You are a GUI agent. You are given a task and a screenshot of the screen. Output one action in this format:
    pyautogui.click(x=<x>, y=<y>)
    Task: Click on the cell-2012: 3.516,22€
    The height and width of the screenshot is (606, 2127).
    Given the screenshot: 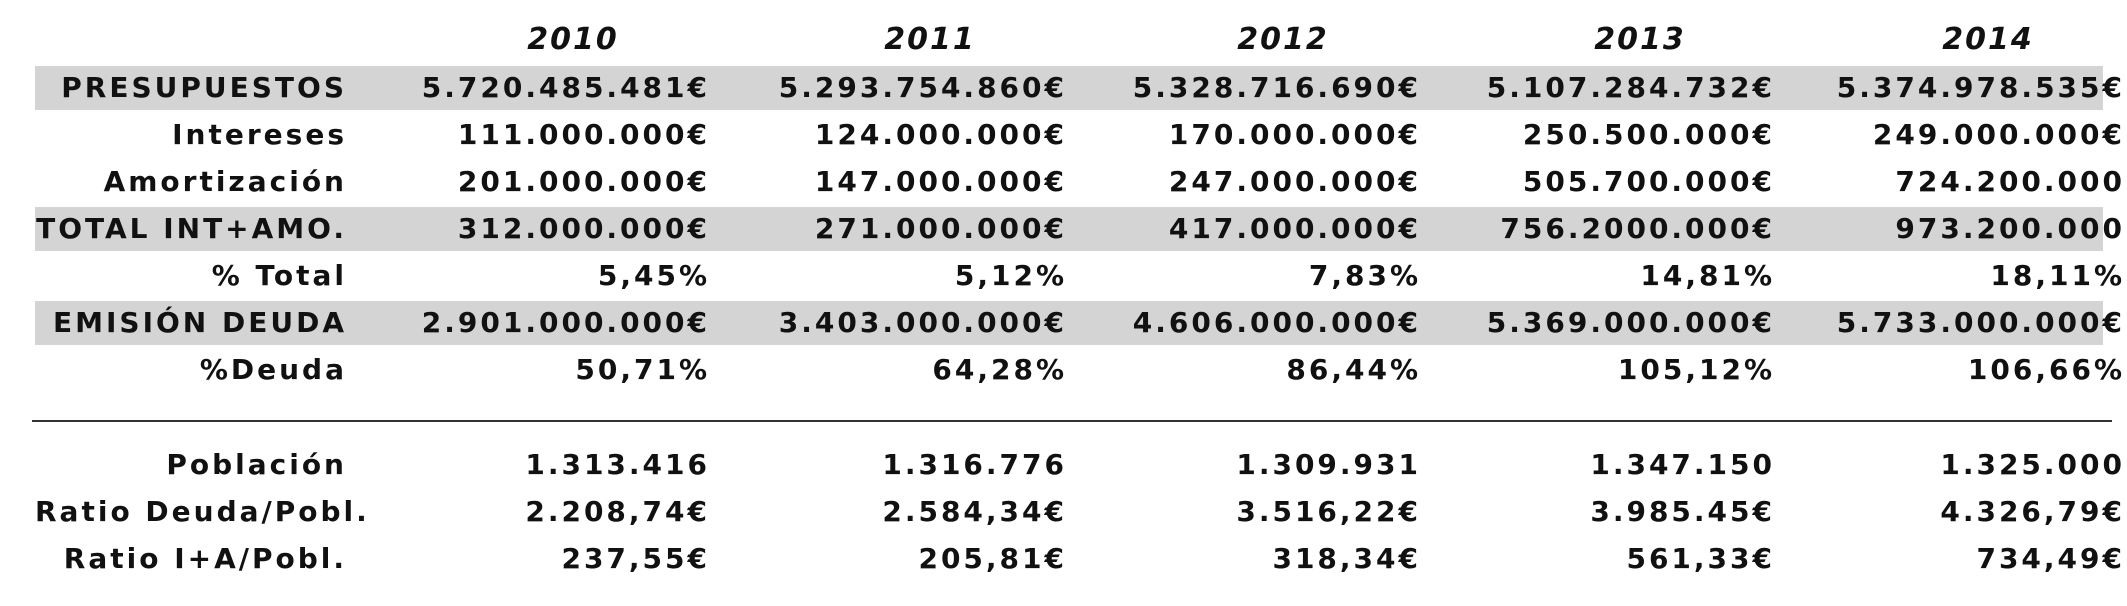 What is the action you would take?
    pyautogui.click(x=1246, y=512)
    